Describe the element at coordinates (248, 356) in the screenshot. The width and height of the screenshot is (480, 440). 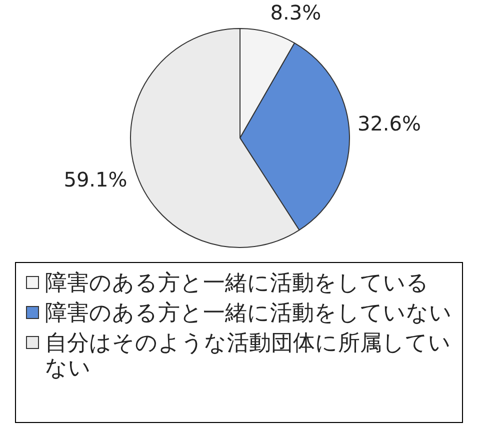
I see `legend-label: 自分はそのような活動団体に所属していない` at that location.